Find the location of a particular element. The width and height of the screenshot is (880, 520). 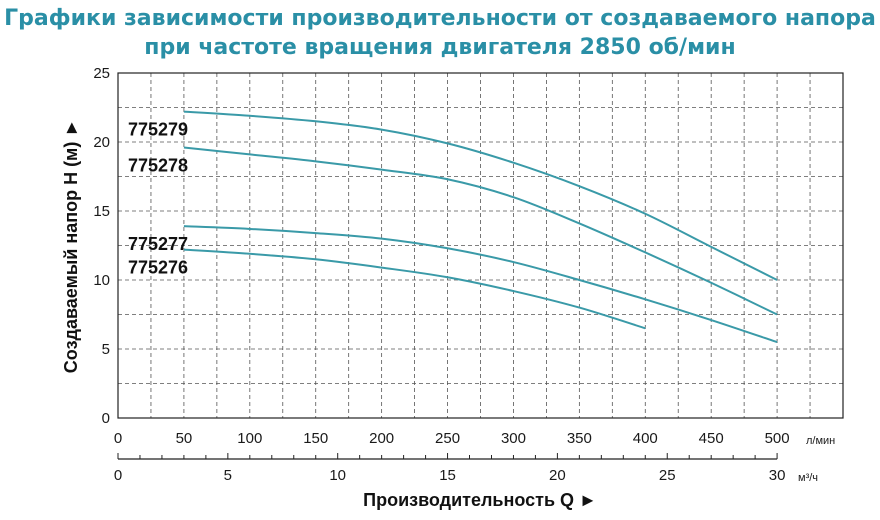

y-tick-label: 20 is located at coordinates (101, 142).